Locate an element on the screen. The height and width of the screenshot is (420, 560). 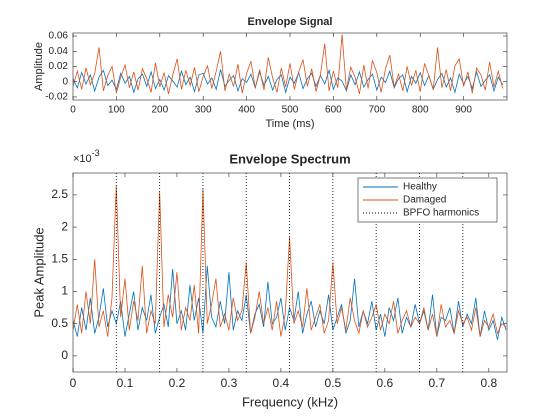
plot-area is located at coordinates (290, 66).